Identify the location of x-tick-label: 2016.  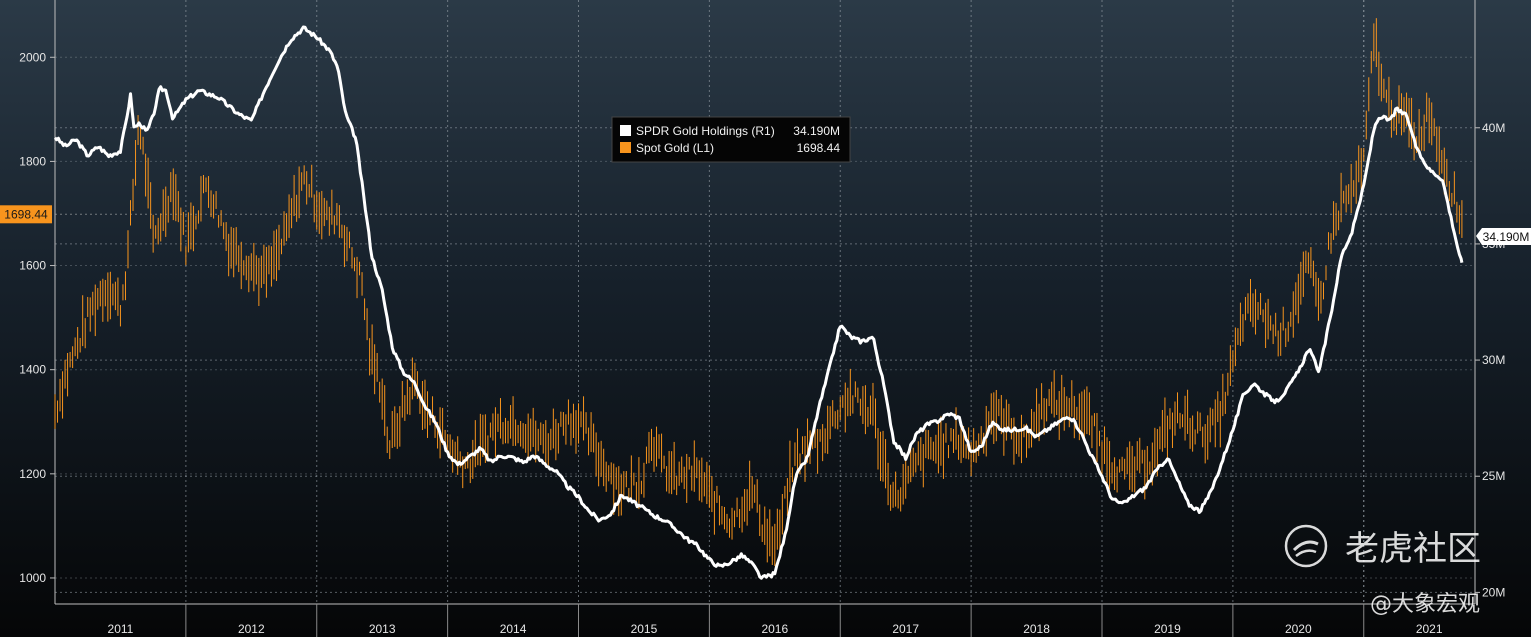
(774, 629).